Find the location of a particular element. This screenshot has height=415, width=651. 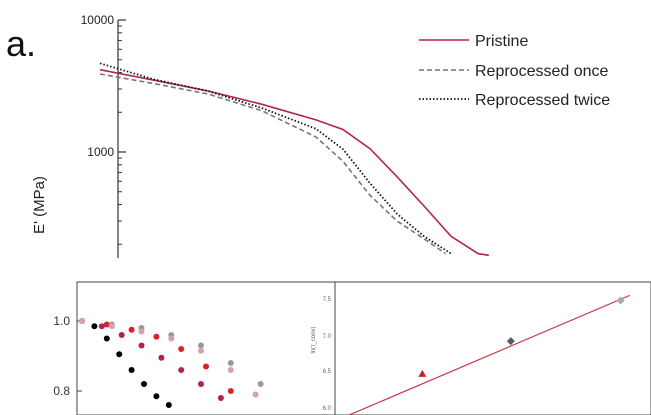

upper-y-axis-label: E' (MPa) is located at coordinates (39, 205).